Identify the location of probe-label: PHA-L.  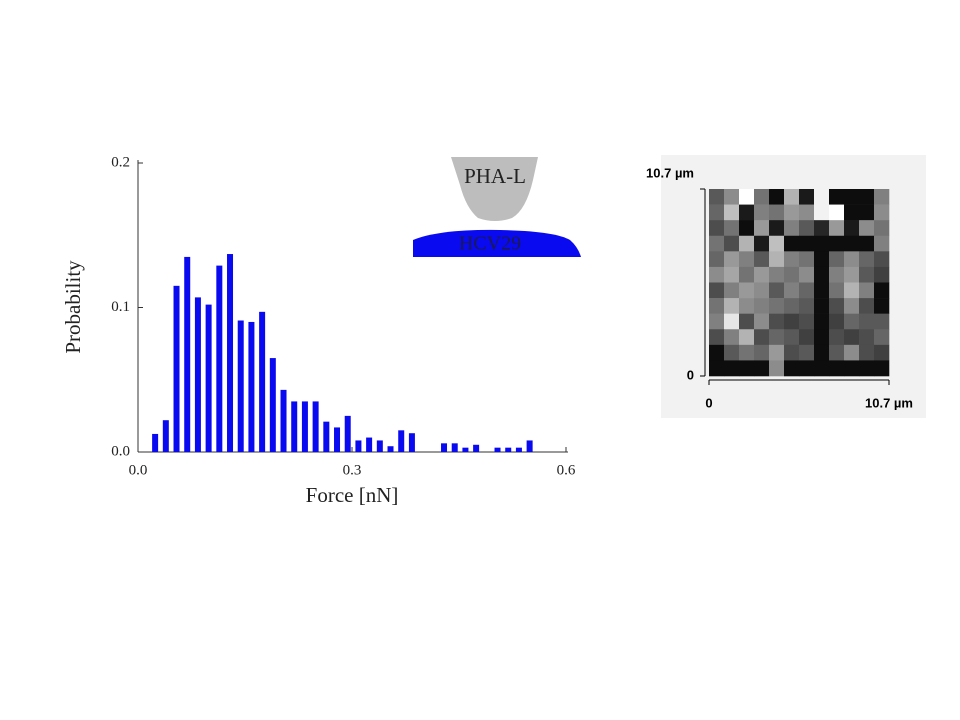
(495, 176).